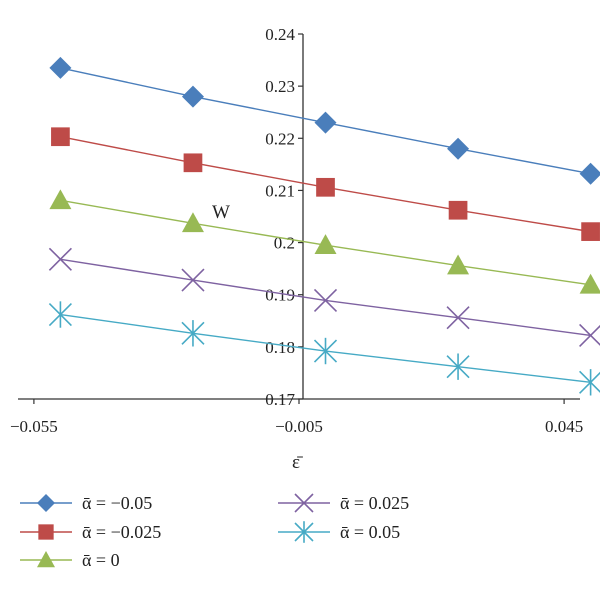 This screenshot has height=592, width=600. I want to click on series-line, so click(325, 297).